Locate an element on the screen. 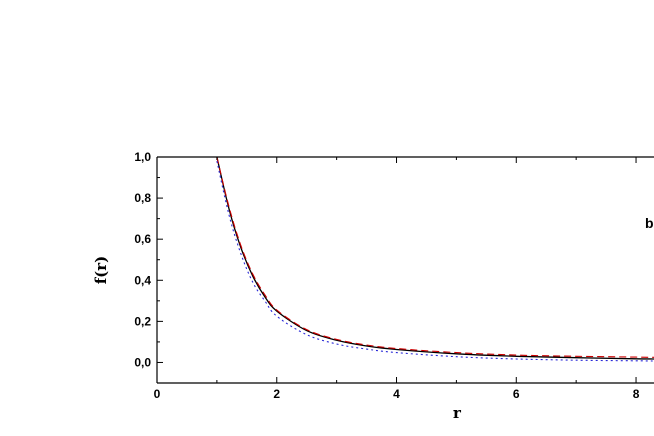  panel-label: b is located at coordinates (649, 223).